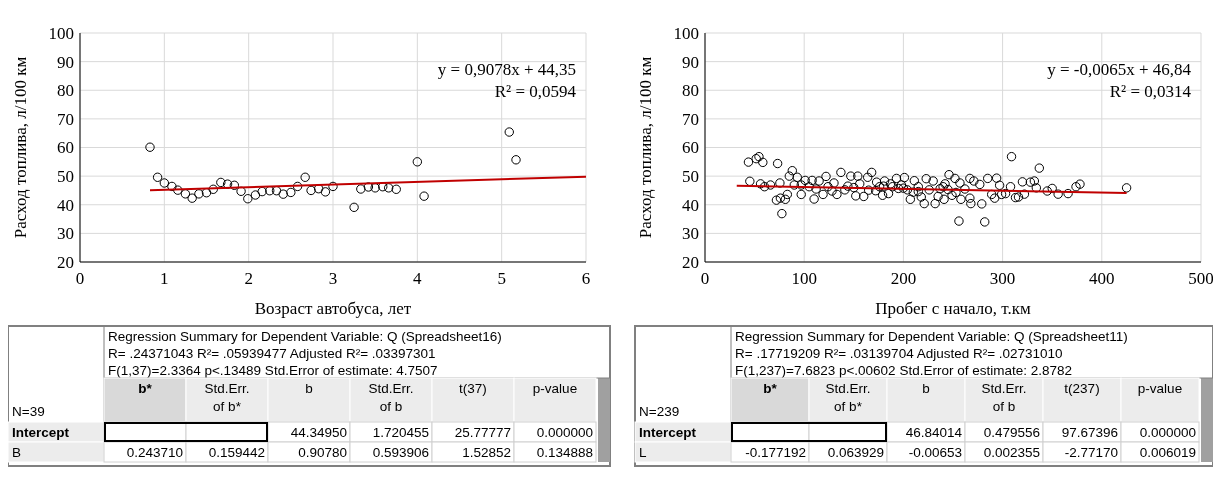 Image resolution: width=1221 pixels, height=481 pixels. I want to click on text: 0.243710, so click(154, 452).